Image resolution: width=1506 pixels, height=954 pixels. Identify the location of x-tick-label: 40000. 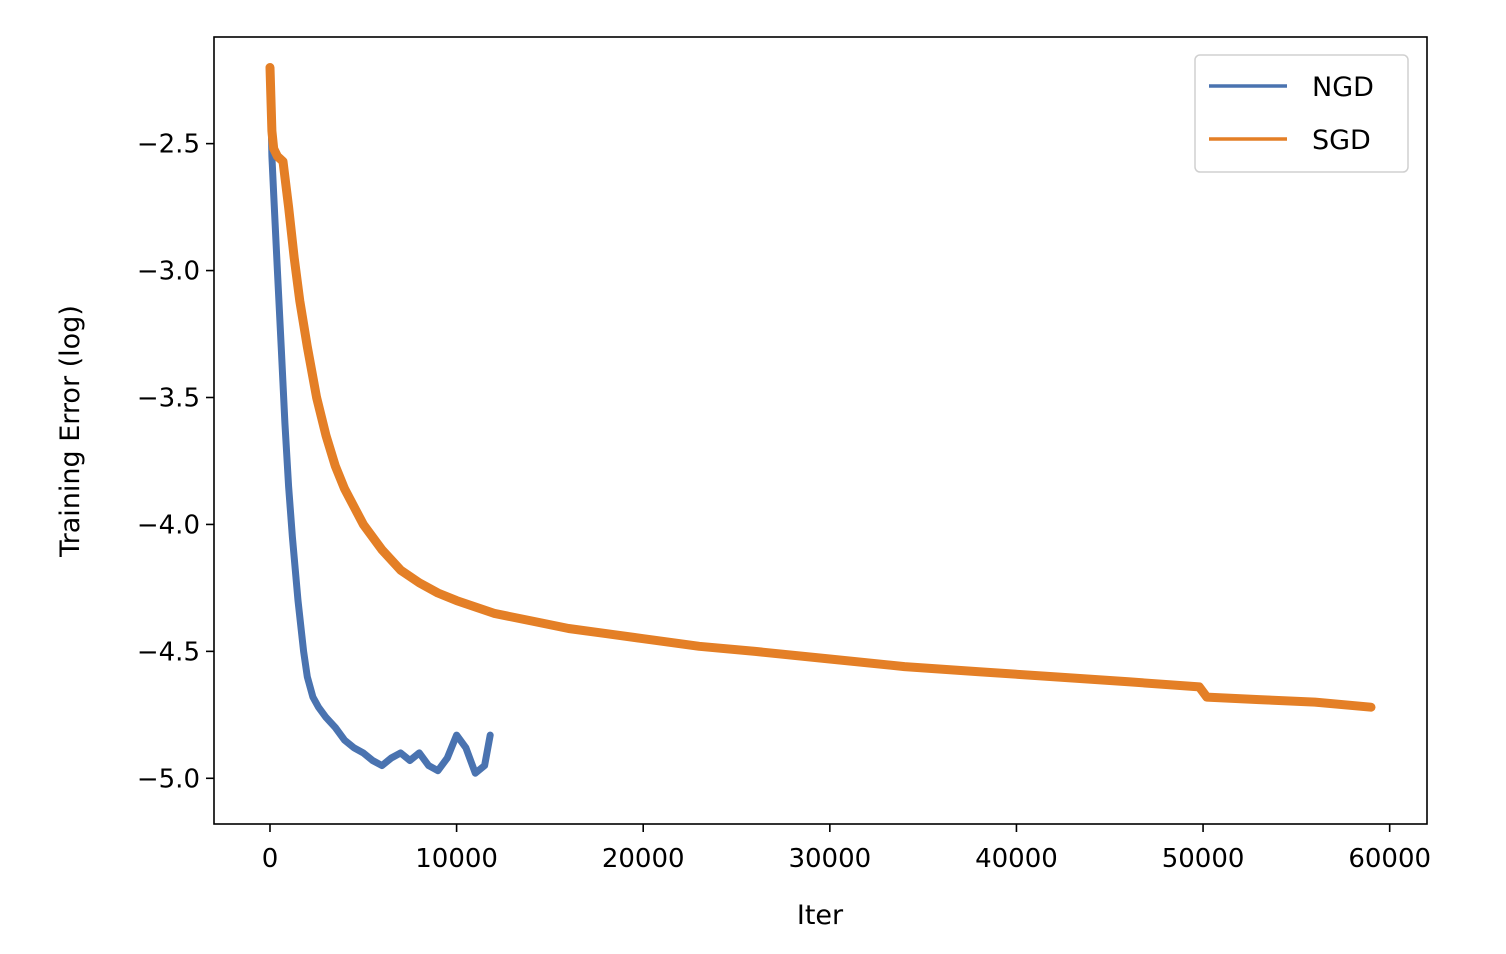
(1016, 859).